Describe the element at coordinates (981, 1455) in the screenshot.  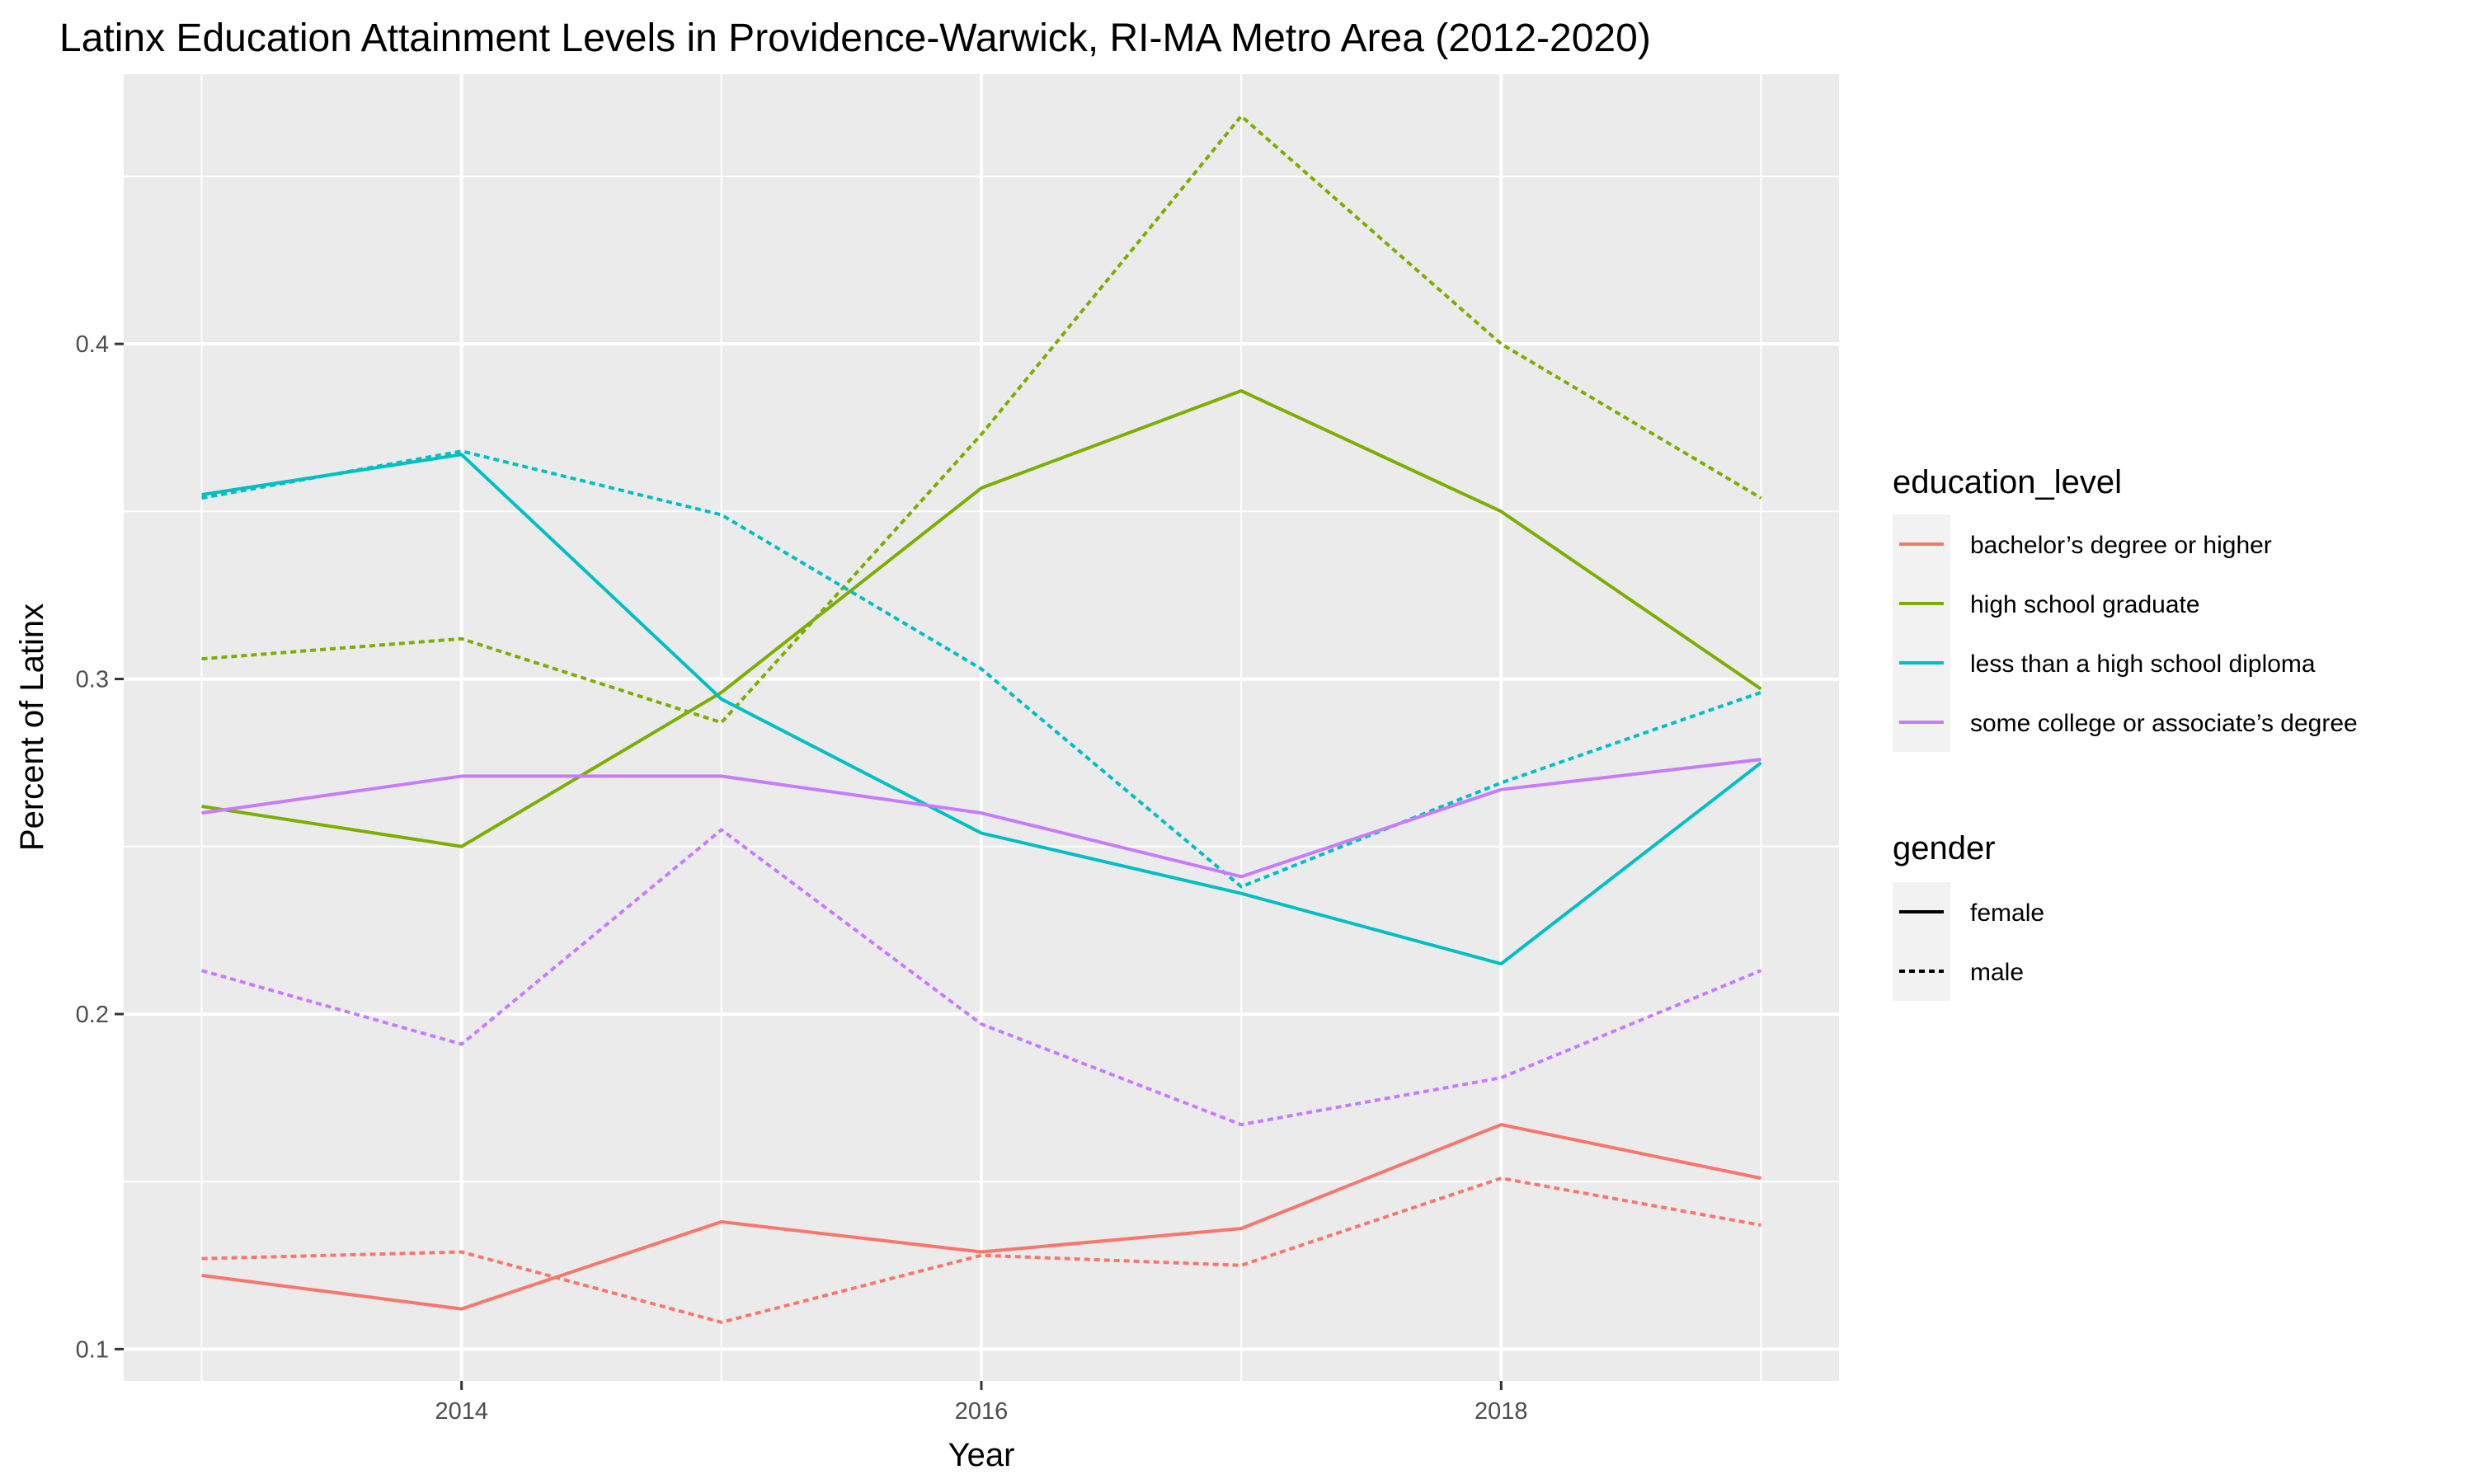
I see `x-axis-label: Year` at that location.